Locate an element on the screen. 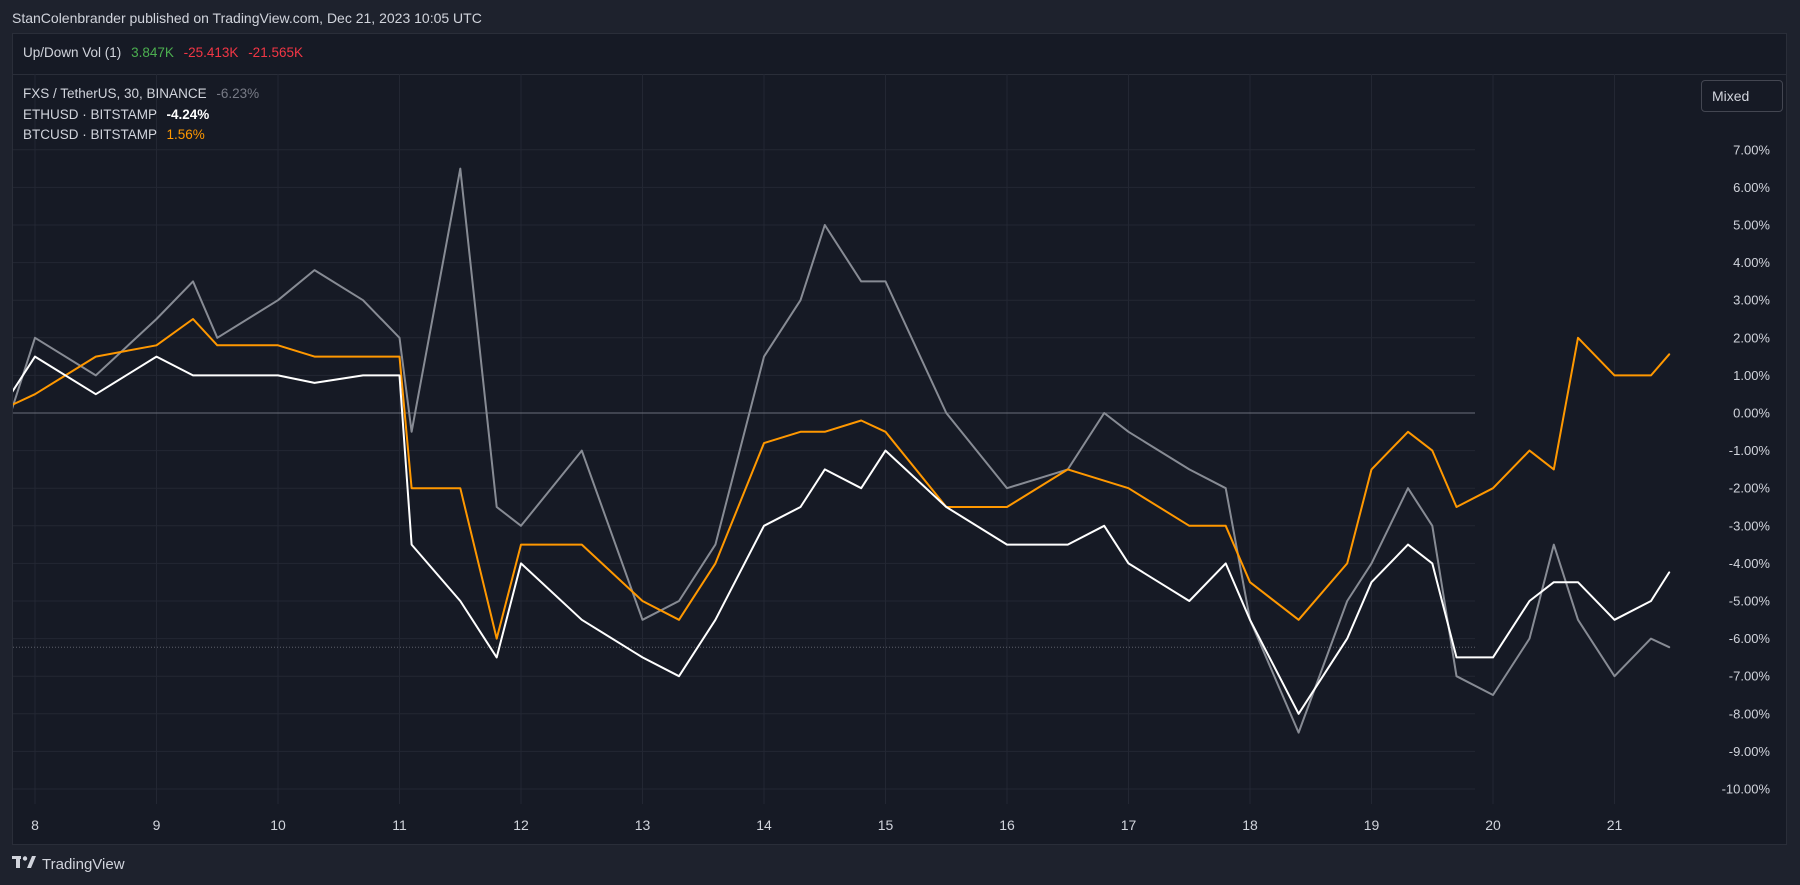  volume-pane: Up/Down Vol (1) 3.847K -25.413K -21.565K is located at coordinates (899, 54).